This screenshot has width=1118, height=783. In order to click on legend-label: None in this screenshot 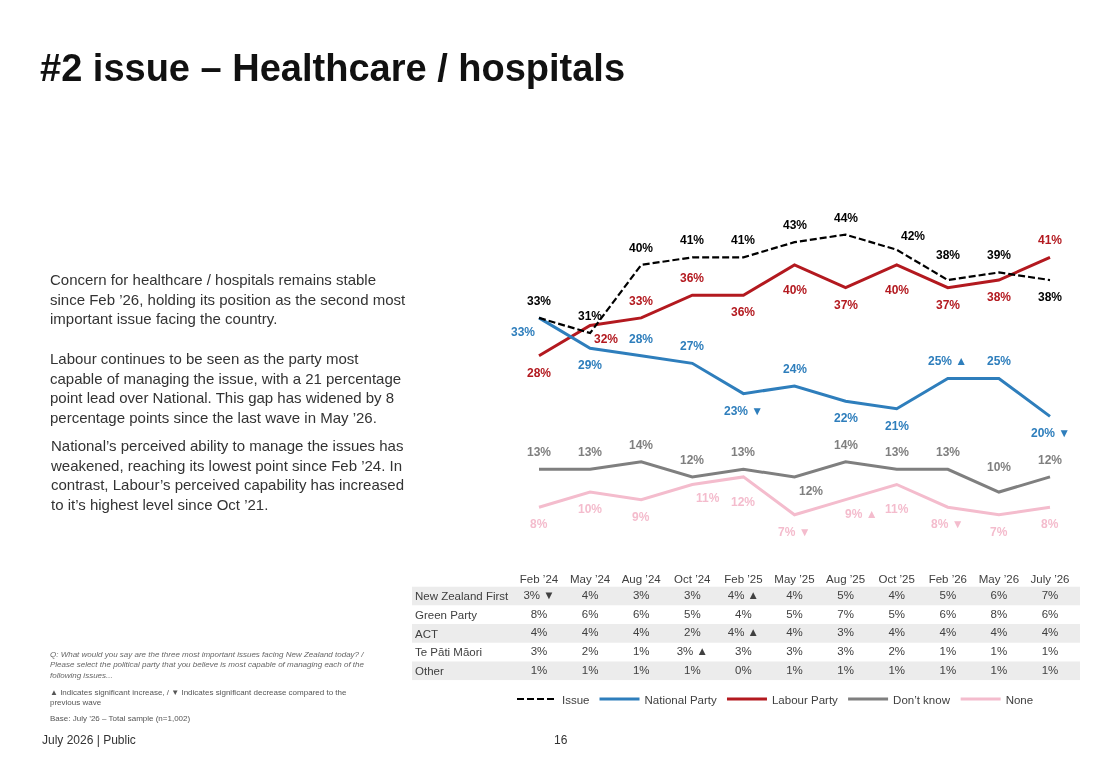, I will do `click(1019, 699)`.